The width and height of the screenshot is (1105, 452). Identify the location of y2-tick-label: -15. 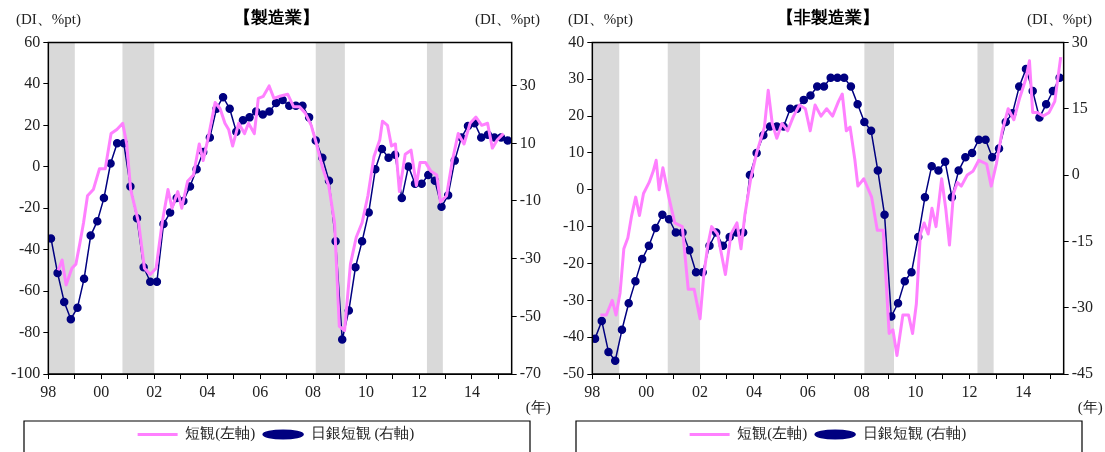
(1082, 240).